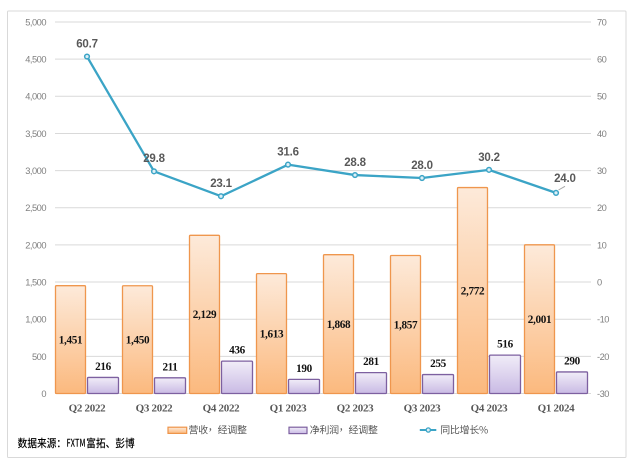 The image size is (635, 470). I want to click on svg-text: 23.1, so click(221, 184).